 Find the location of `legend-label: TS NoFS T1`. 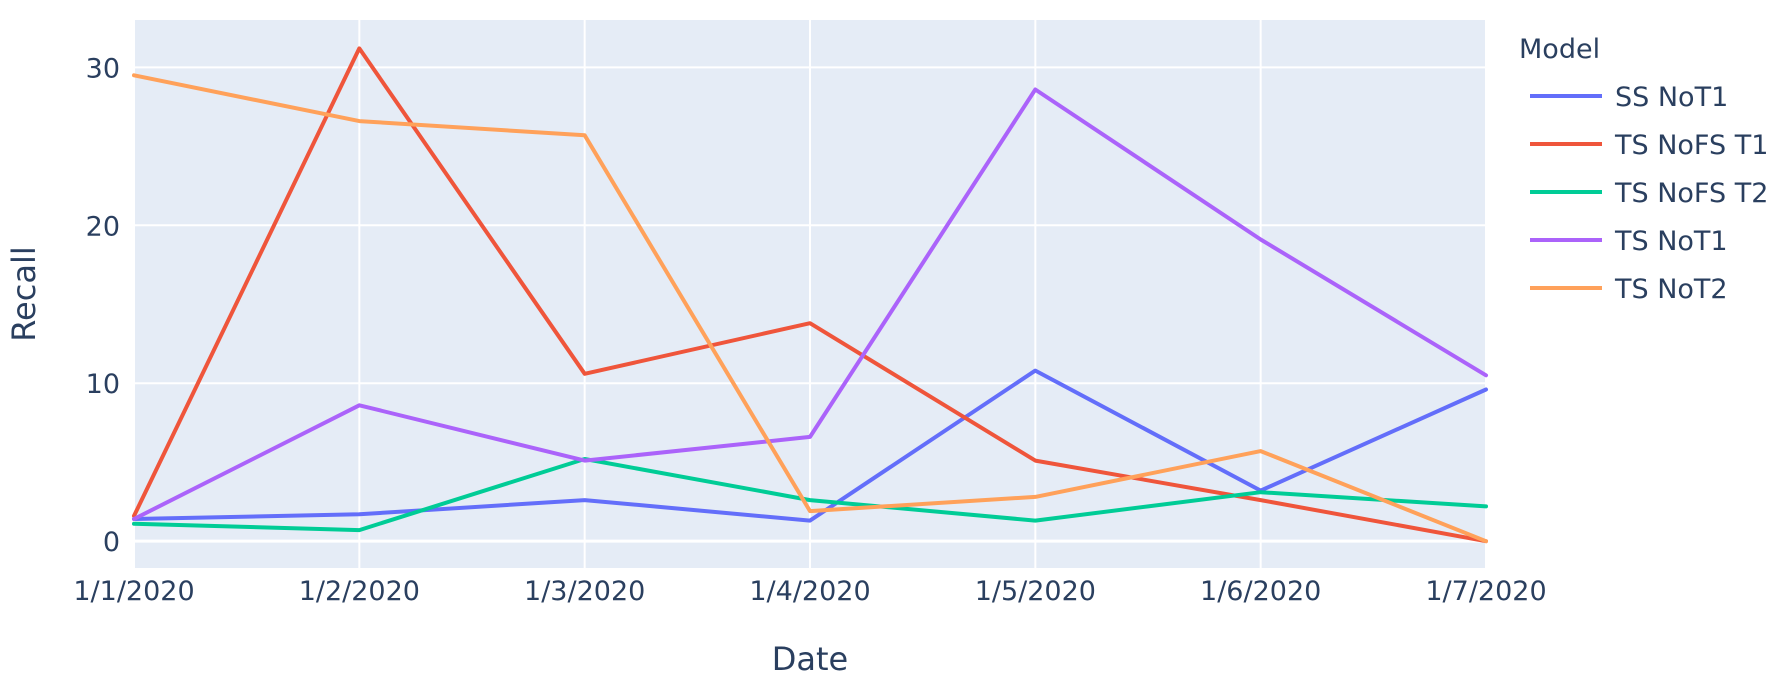

legend-label: TS NoFS T1 is located at coordinates (1691, 145).